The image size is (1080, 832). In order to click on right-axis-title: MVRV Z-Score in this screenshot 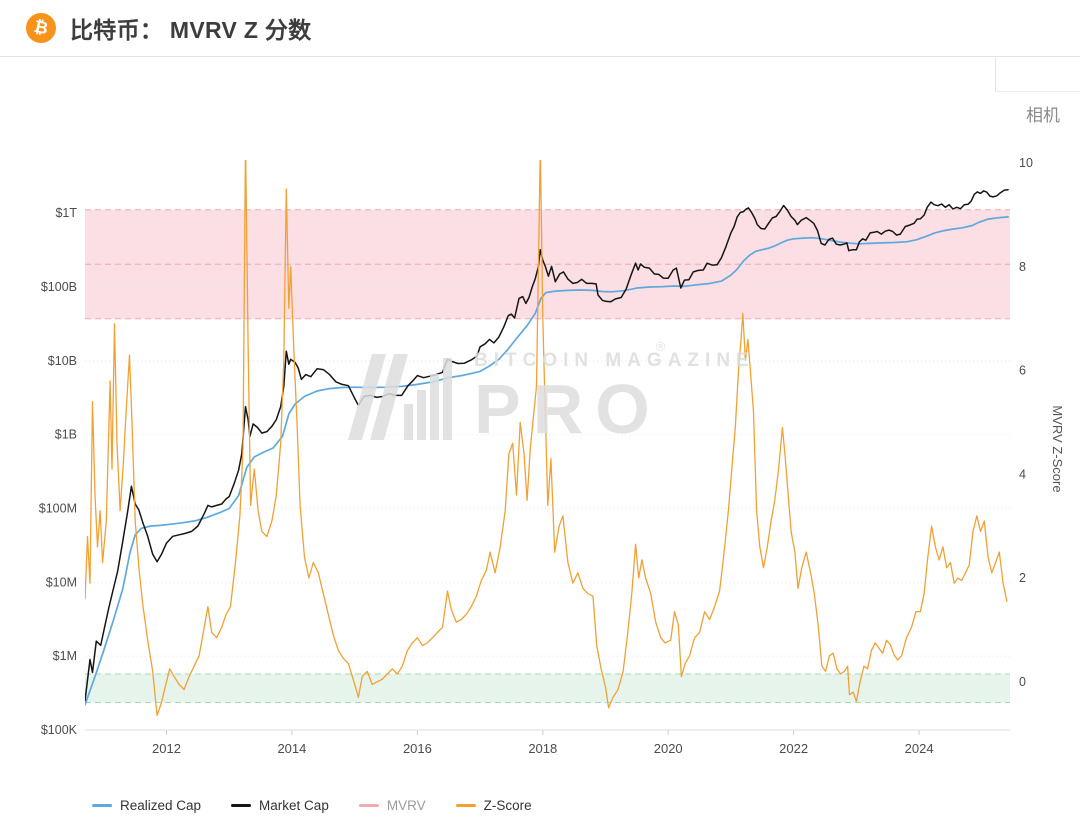, I will do `click(1057, 449)`.